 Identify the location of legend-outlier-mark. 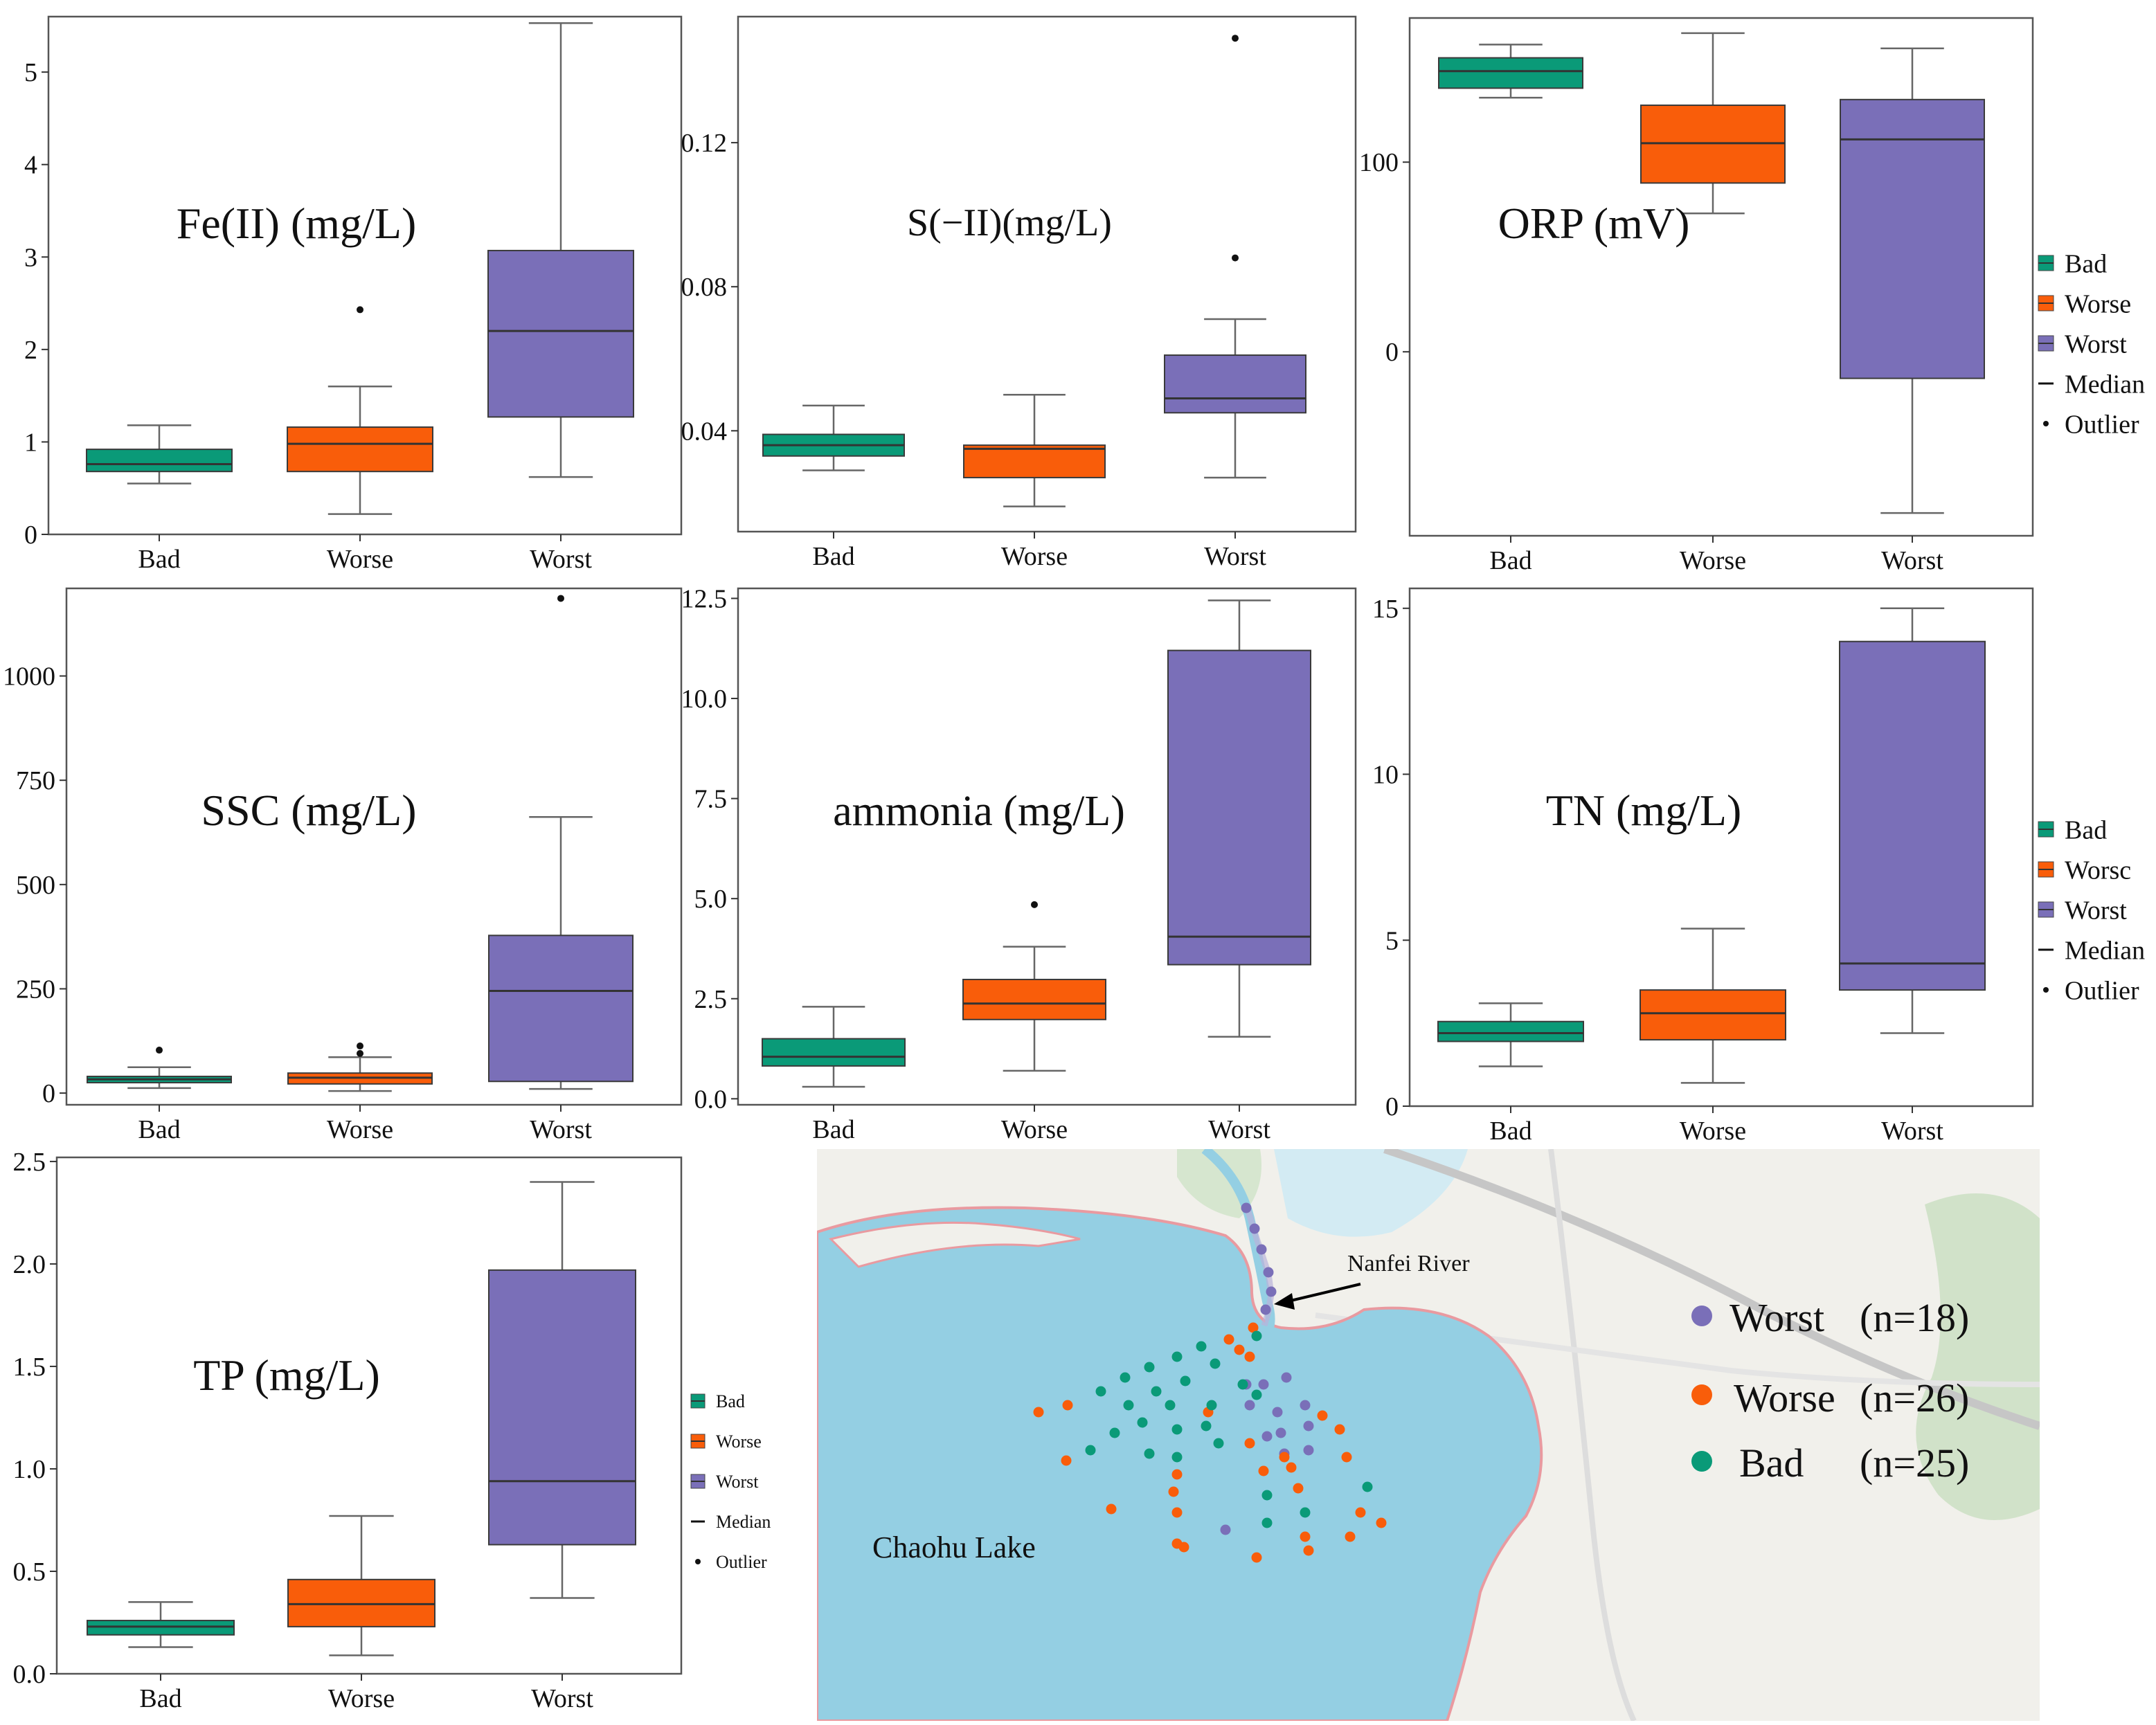
(2046, 990).